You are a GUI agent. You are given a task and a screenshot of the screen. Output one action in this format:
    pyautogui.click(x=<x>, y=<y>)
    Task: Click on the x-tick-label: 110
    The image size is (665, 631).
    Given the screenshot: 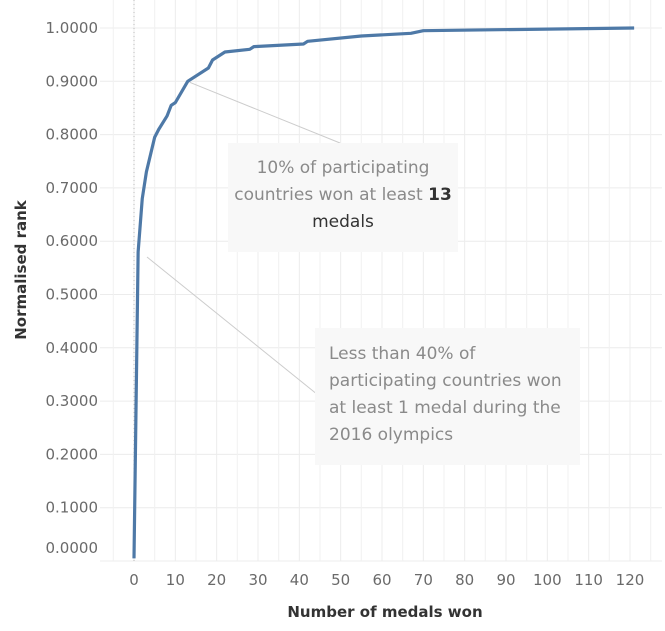 What is the action you would take?
    pyautogui.click(x=588, y=580)
    